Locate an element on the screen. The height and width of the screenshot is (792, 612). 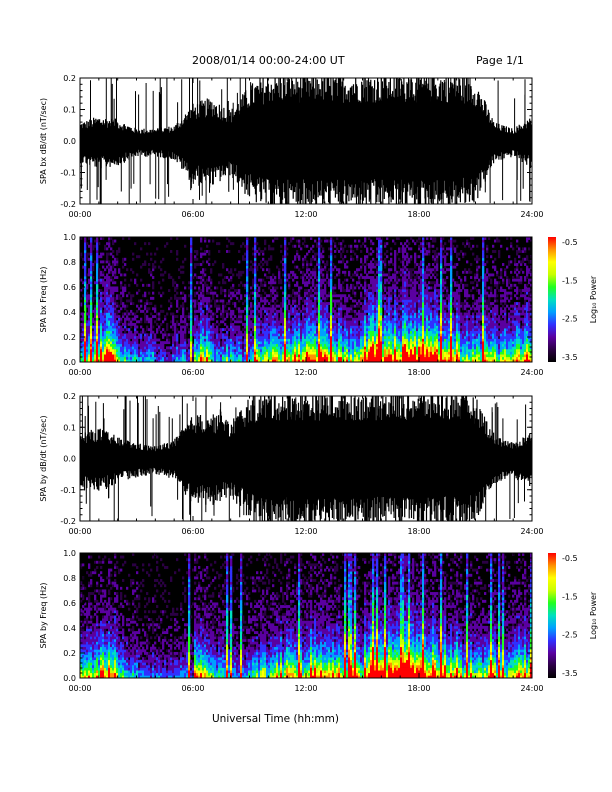
x-axis-title: Universal Time (hh:mm) is located at coordinates (275, 719).